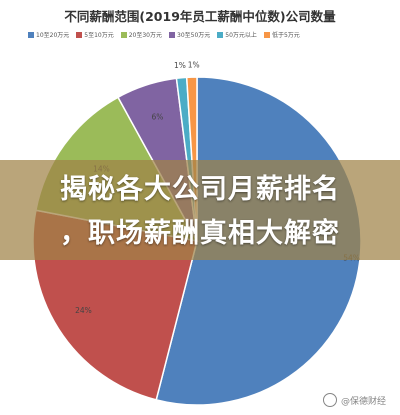 The image size is (400, 415). I want to click on legend-label: 30至50万元, so click(194, 35).